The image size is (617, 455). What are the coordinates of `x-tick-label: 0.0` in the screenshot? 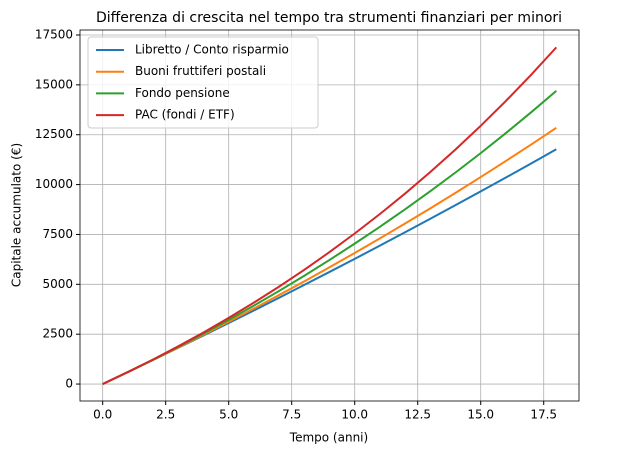 It's located at (102, 415).